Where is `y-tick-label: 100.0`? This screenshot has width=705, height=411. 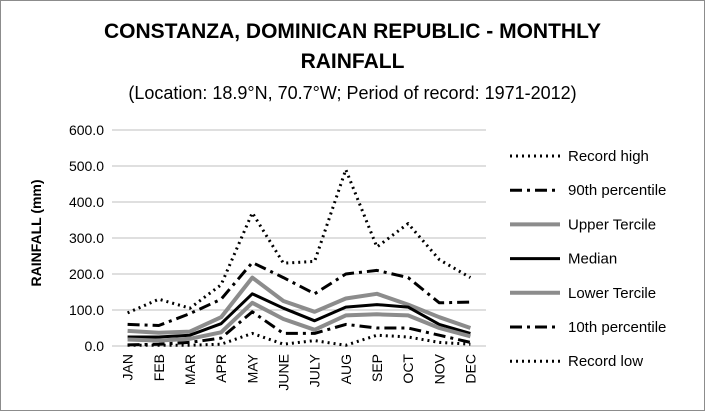
y-tick-label: 100.0 is located at coordinates (86, 310).